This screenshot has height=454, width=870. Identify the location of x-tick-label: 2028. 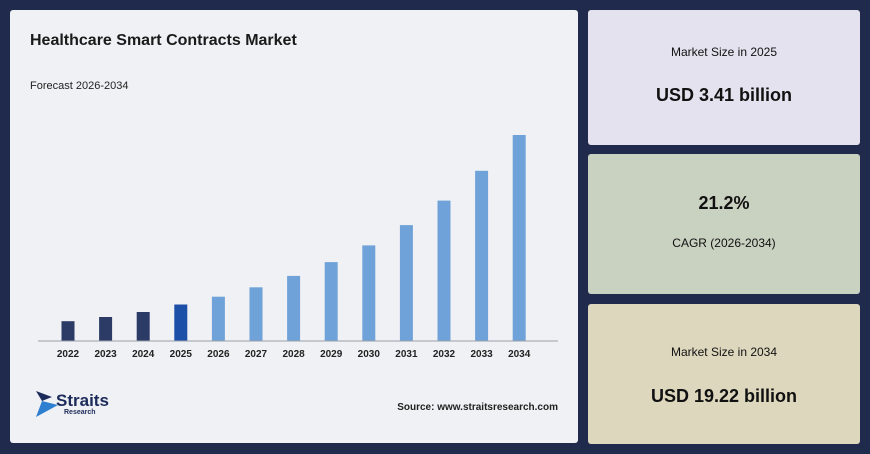
(293, 354).